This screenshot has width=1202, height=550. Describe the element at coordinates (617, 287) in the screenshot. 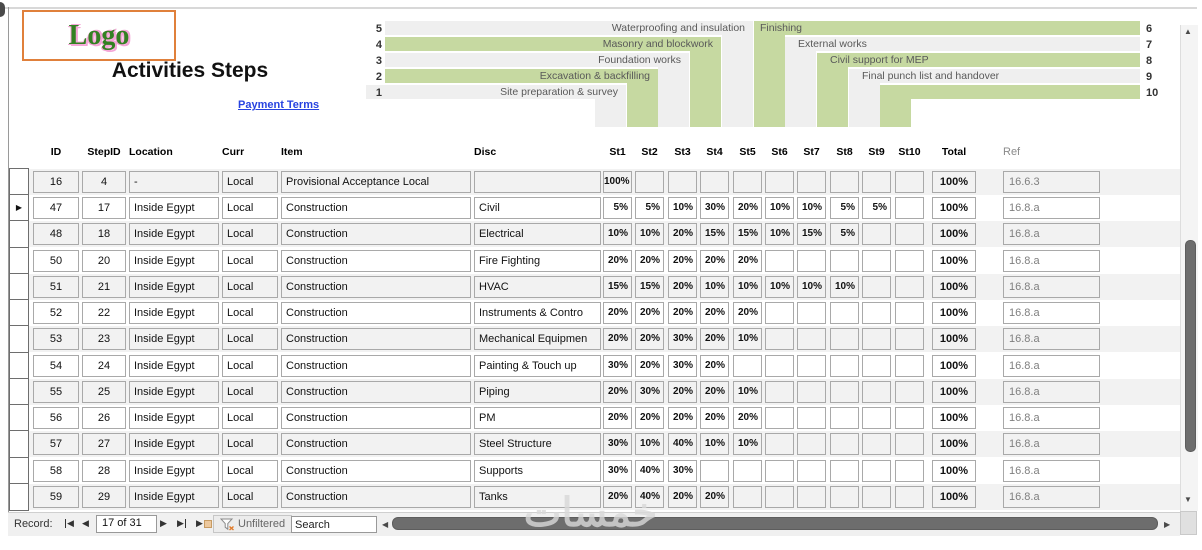

I see `cell-st1: 15%` at that location.